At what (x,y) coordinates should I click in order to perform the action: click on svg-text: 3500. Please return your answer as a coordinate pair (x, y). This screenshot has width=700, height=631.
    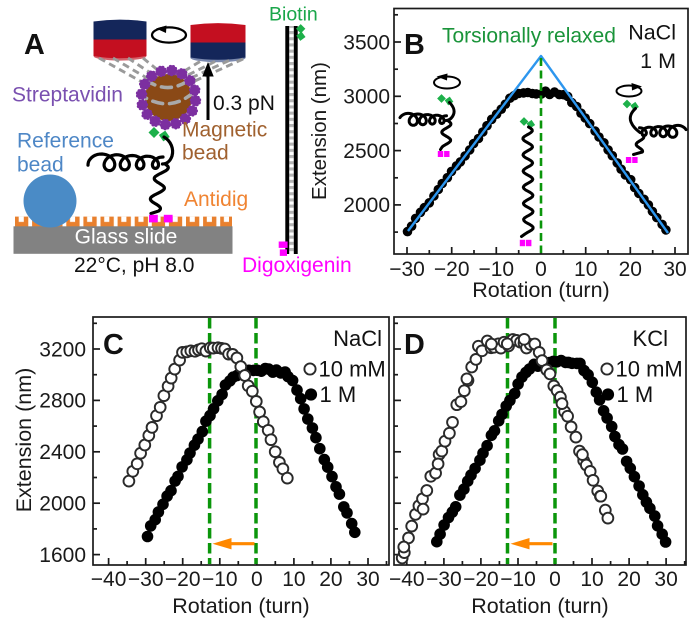
    Looking at the image, I should click on (366, 42).